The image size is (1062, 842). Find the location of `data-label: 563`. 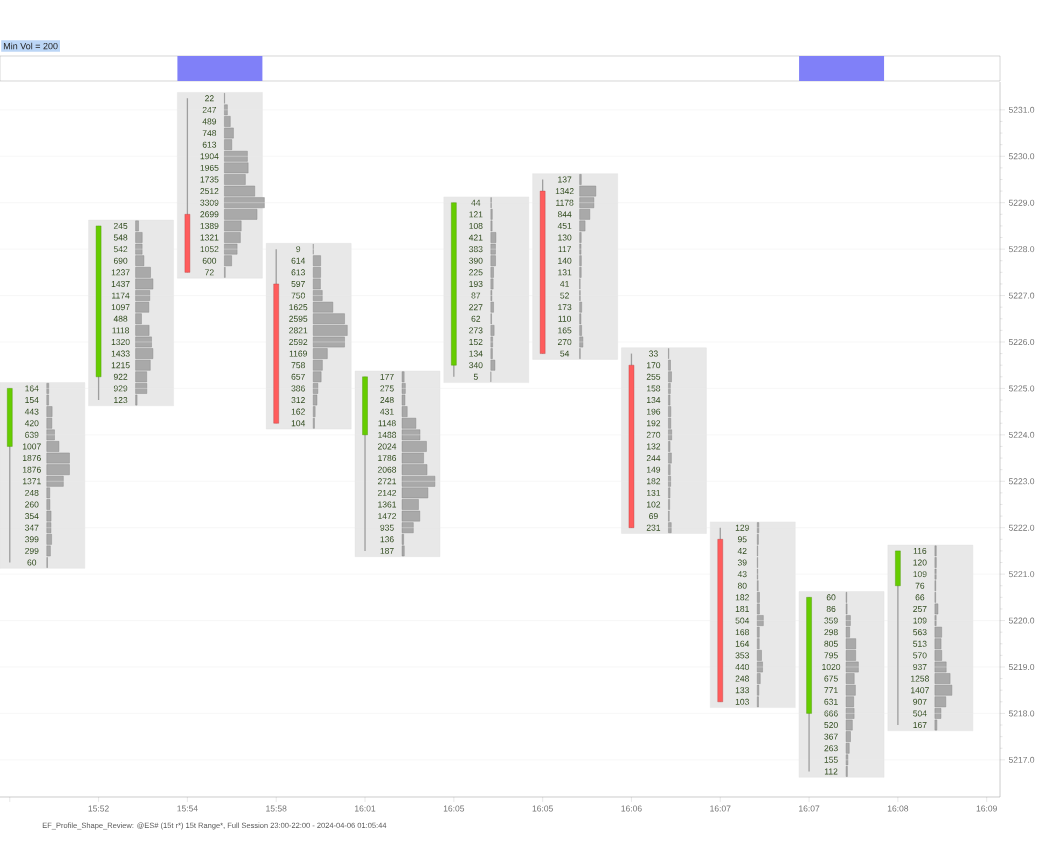

data-label: 563 is located at coordinates (920, 632).